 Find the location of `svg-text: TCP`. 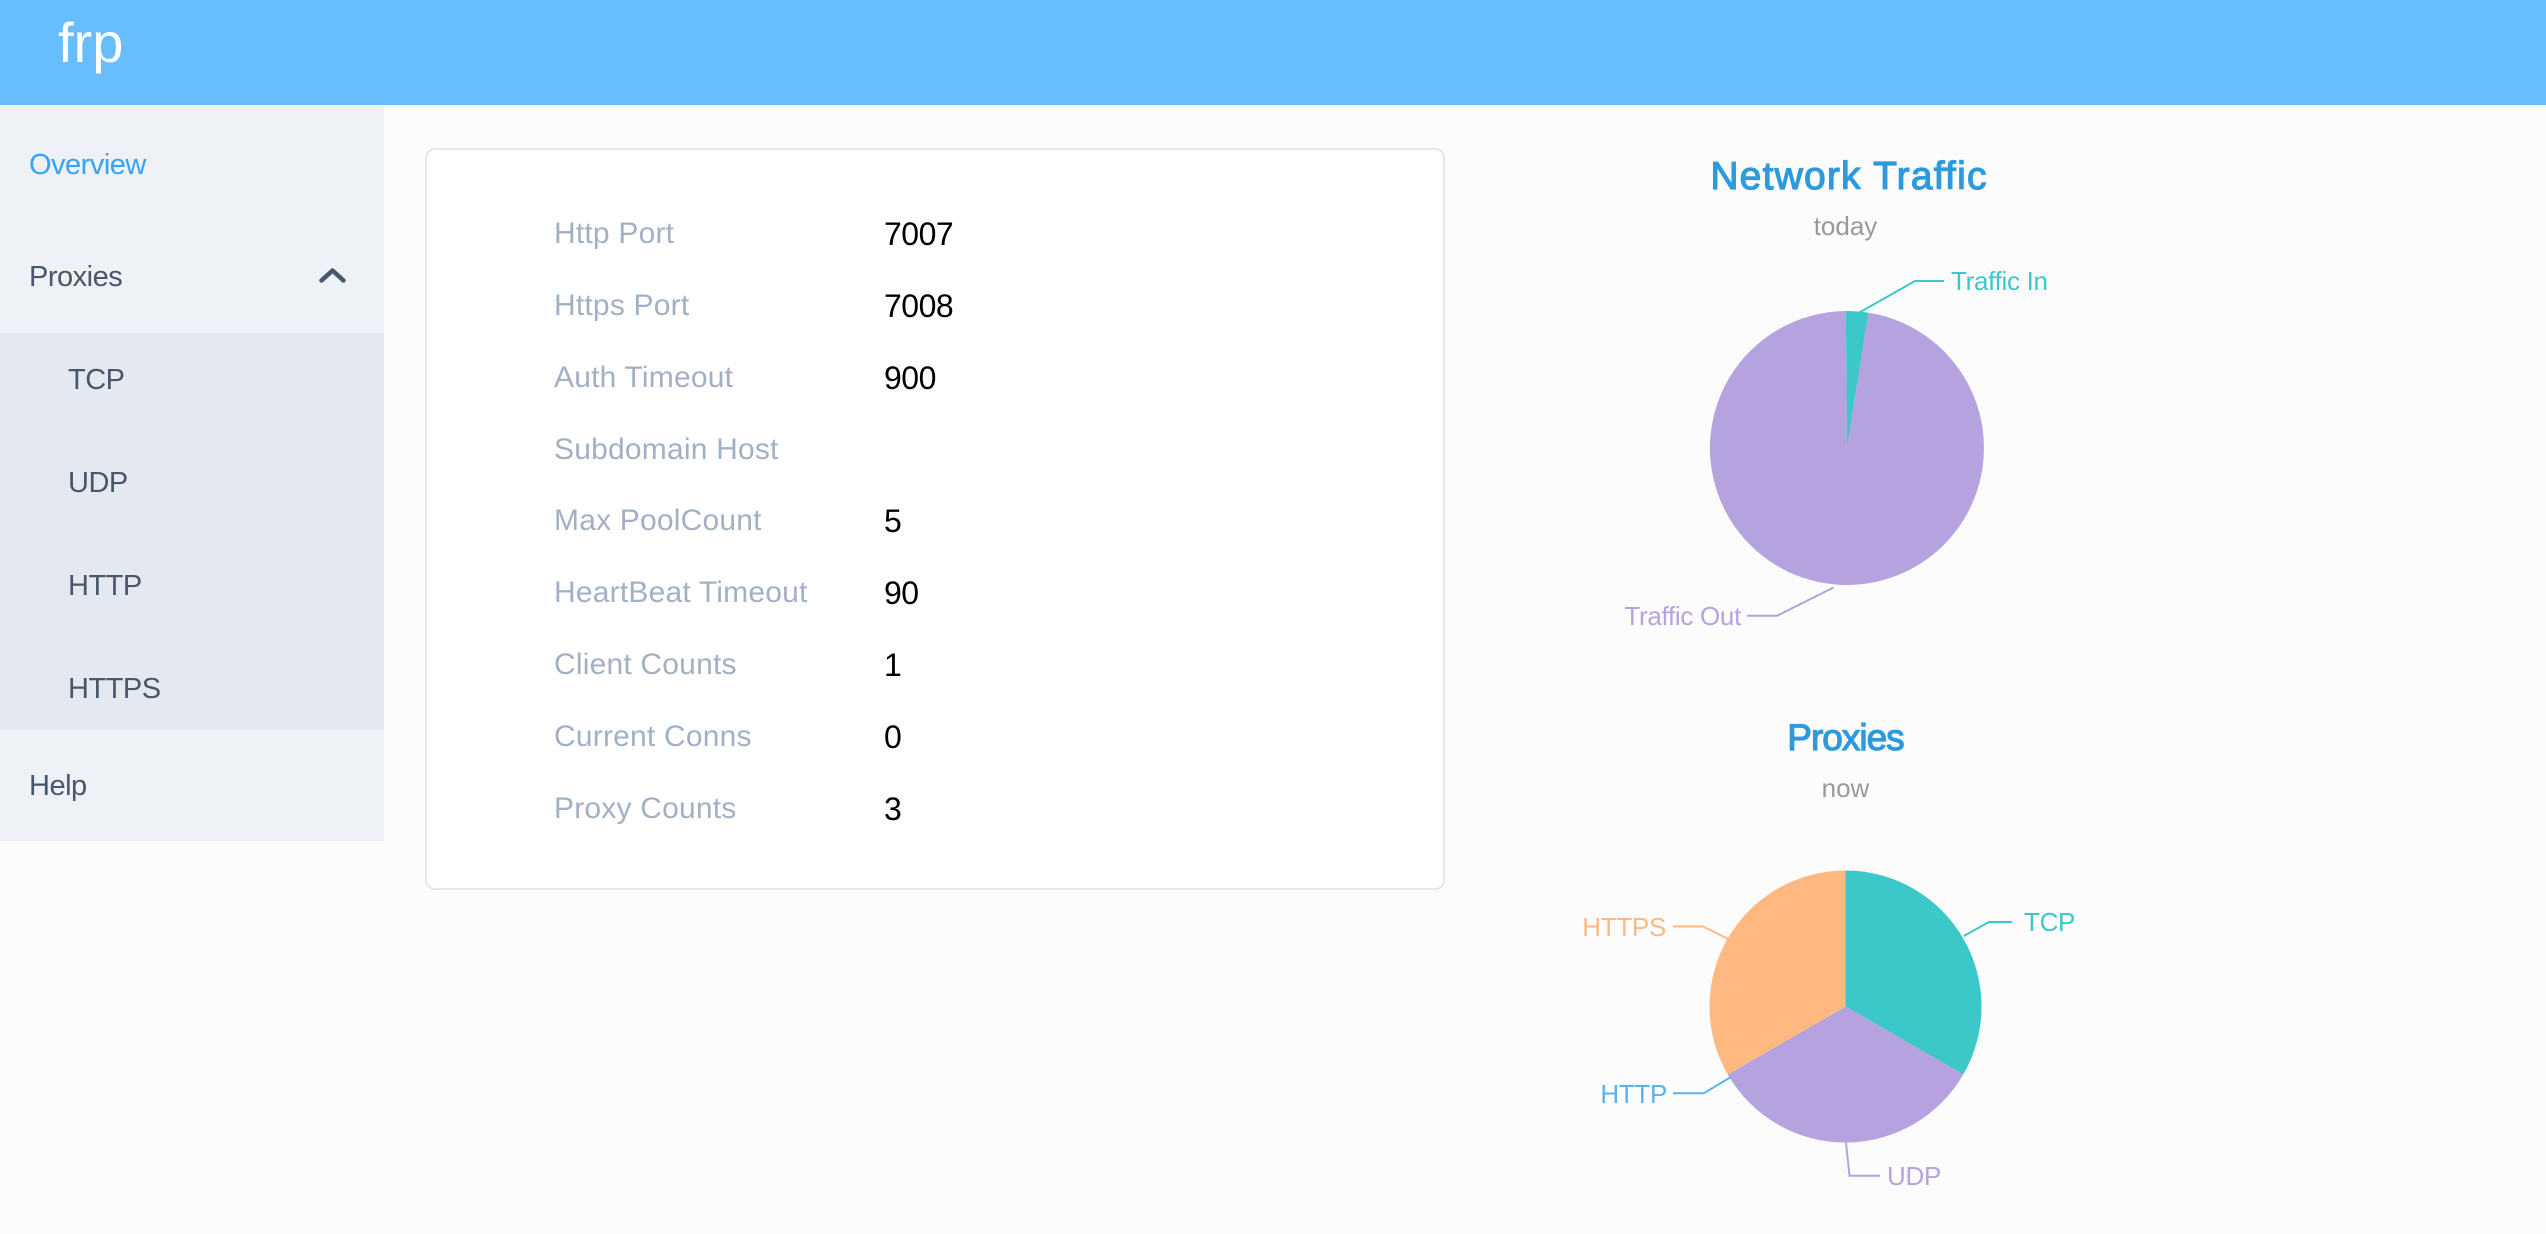

svg-text: TCP is located at coordinates (2049, 922).